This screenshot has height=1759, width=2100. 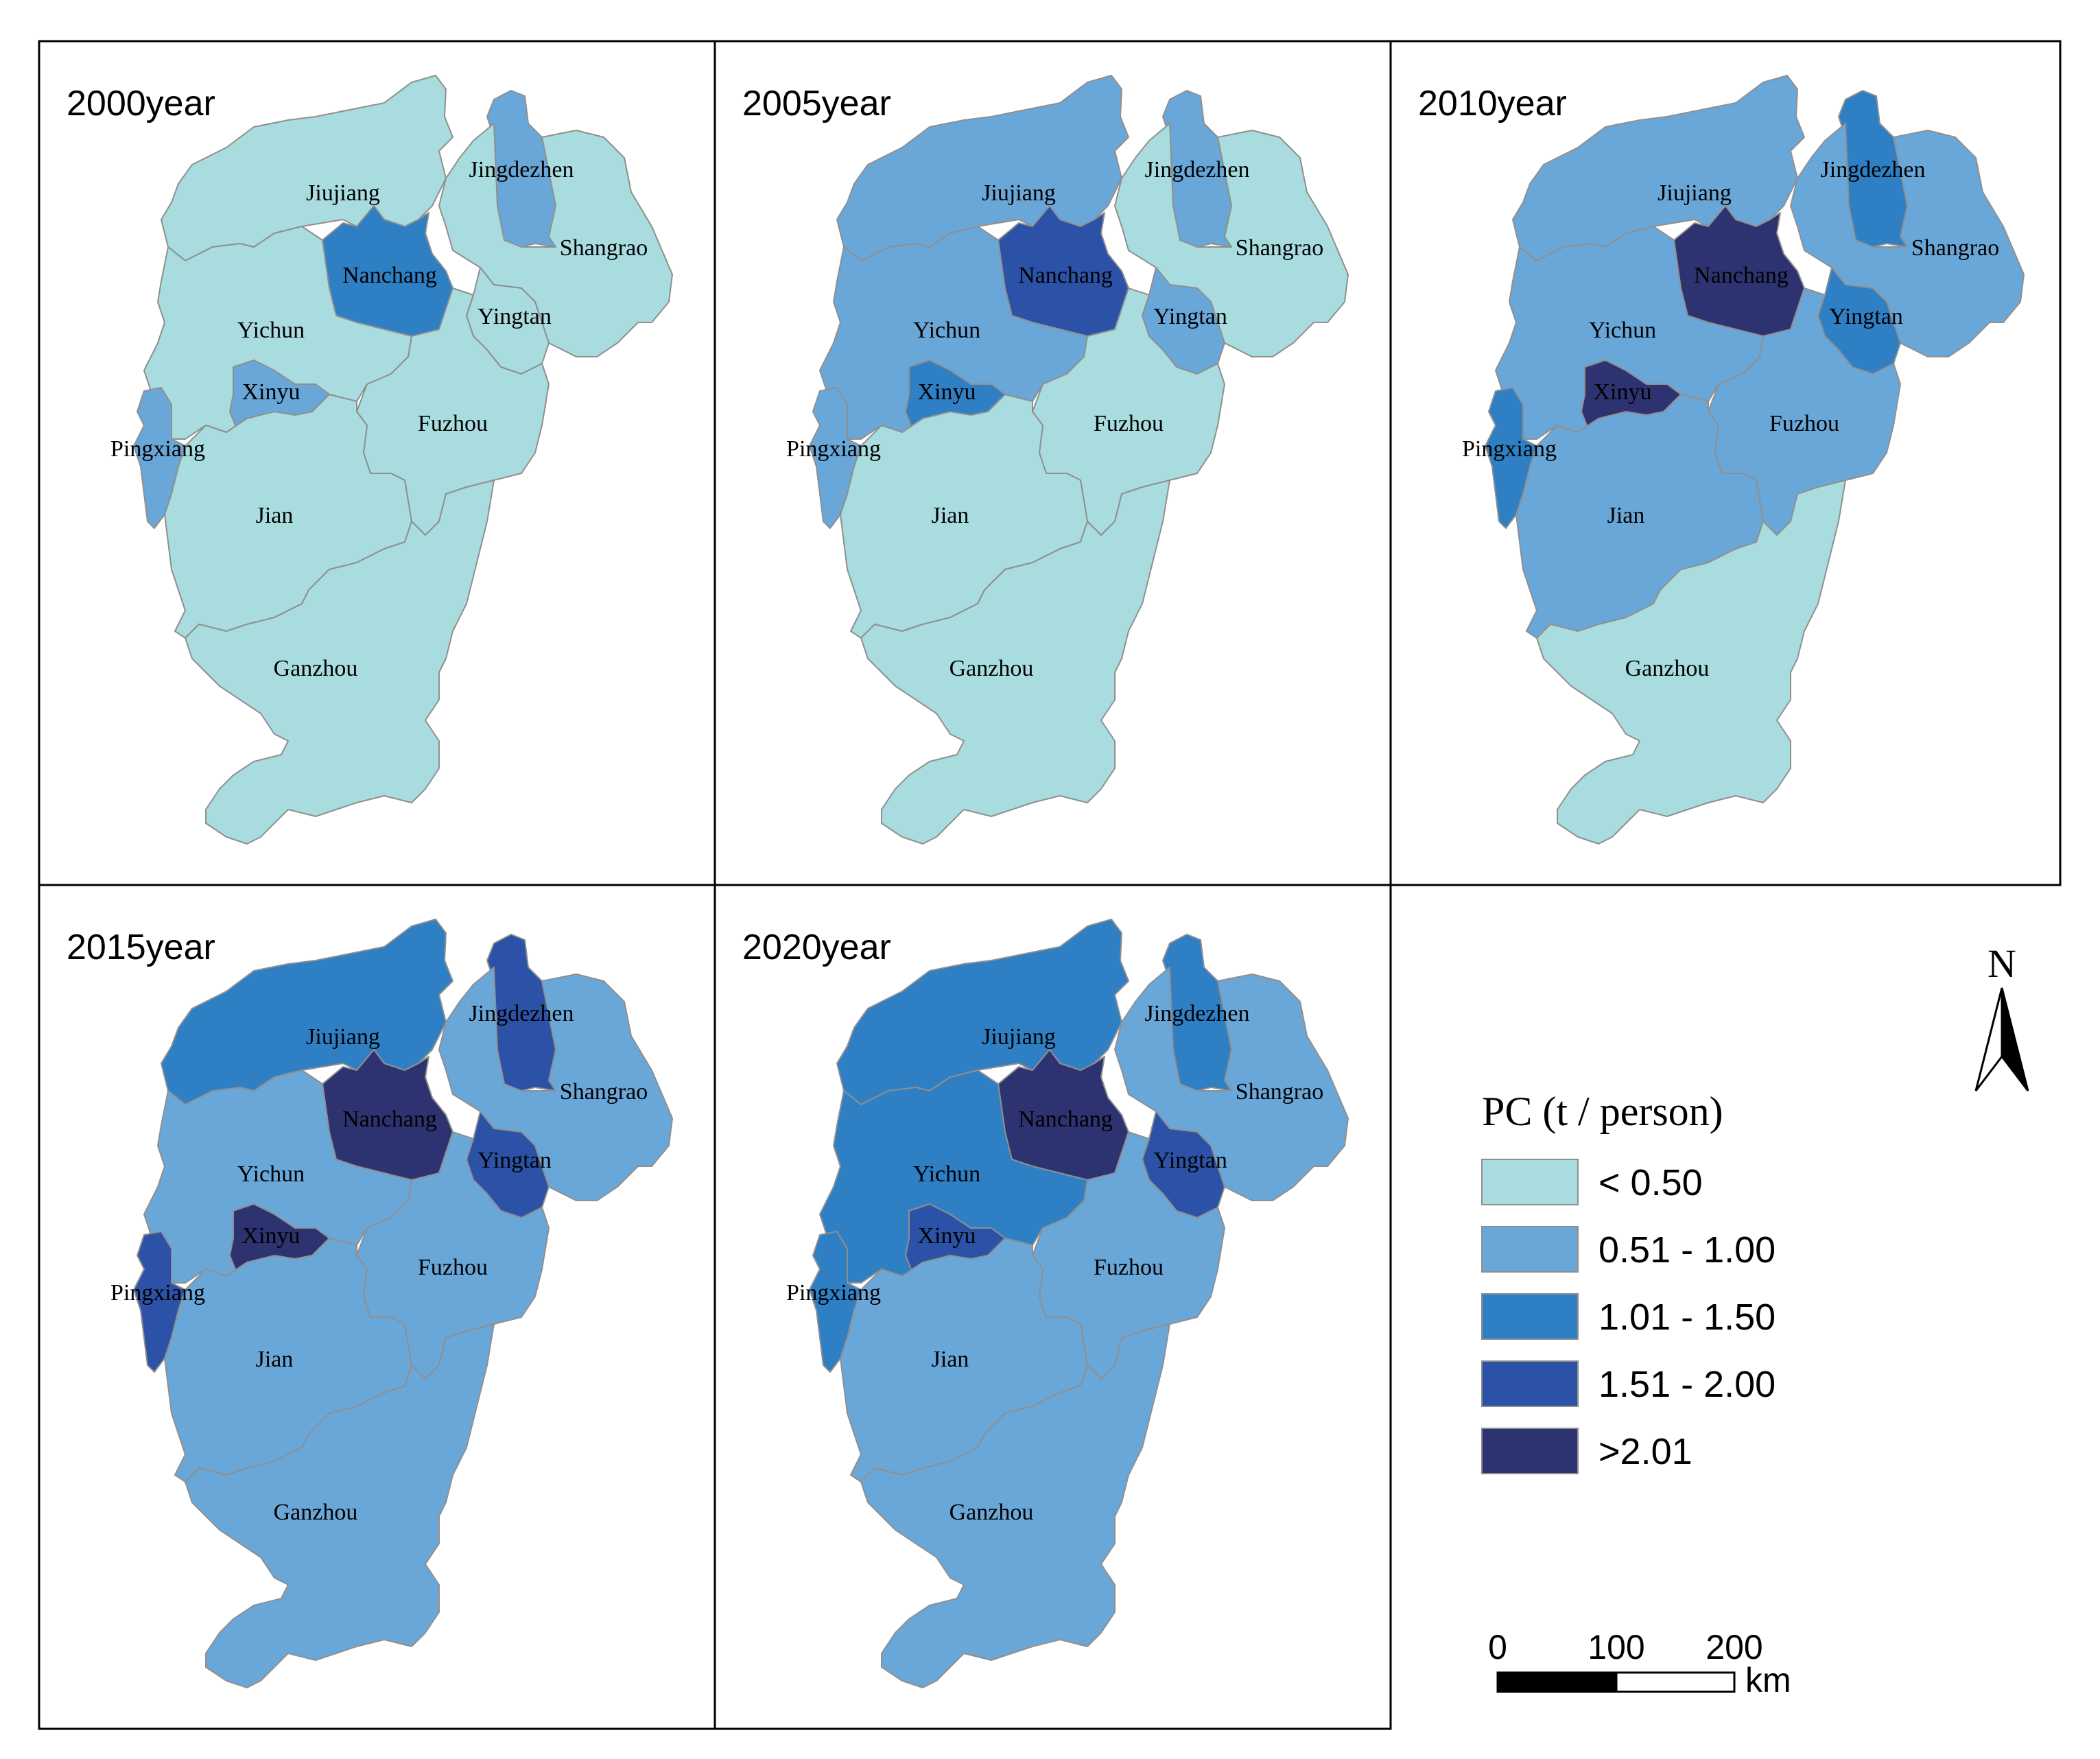 What do you see at coordinates (141, 104) in the screenshot?
I see `year-title: 2000year` at bounding box center [141, 104].